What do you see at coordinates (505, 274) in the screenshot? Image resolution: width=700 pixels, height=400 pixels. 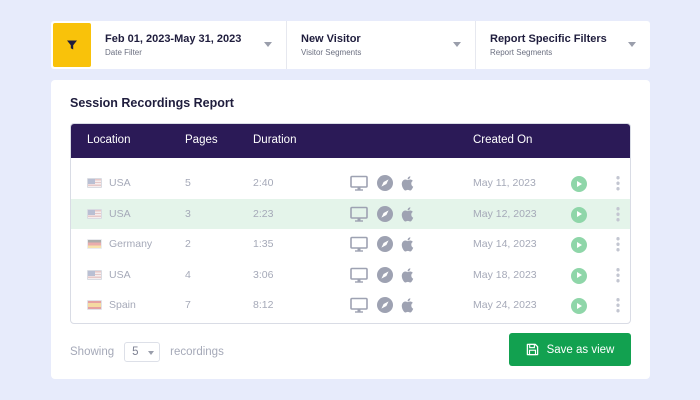 I see `row-created-on: May 18, 2023` at bounding box center [505, 274].